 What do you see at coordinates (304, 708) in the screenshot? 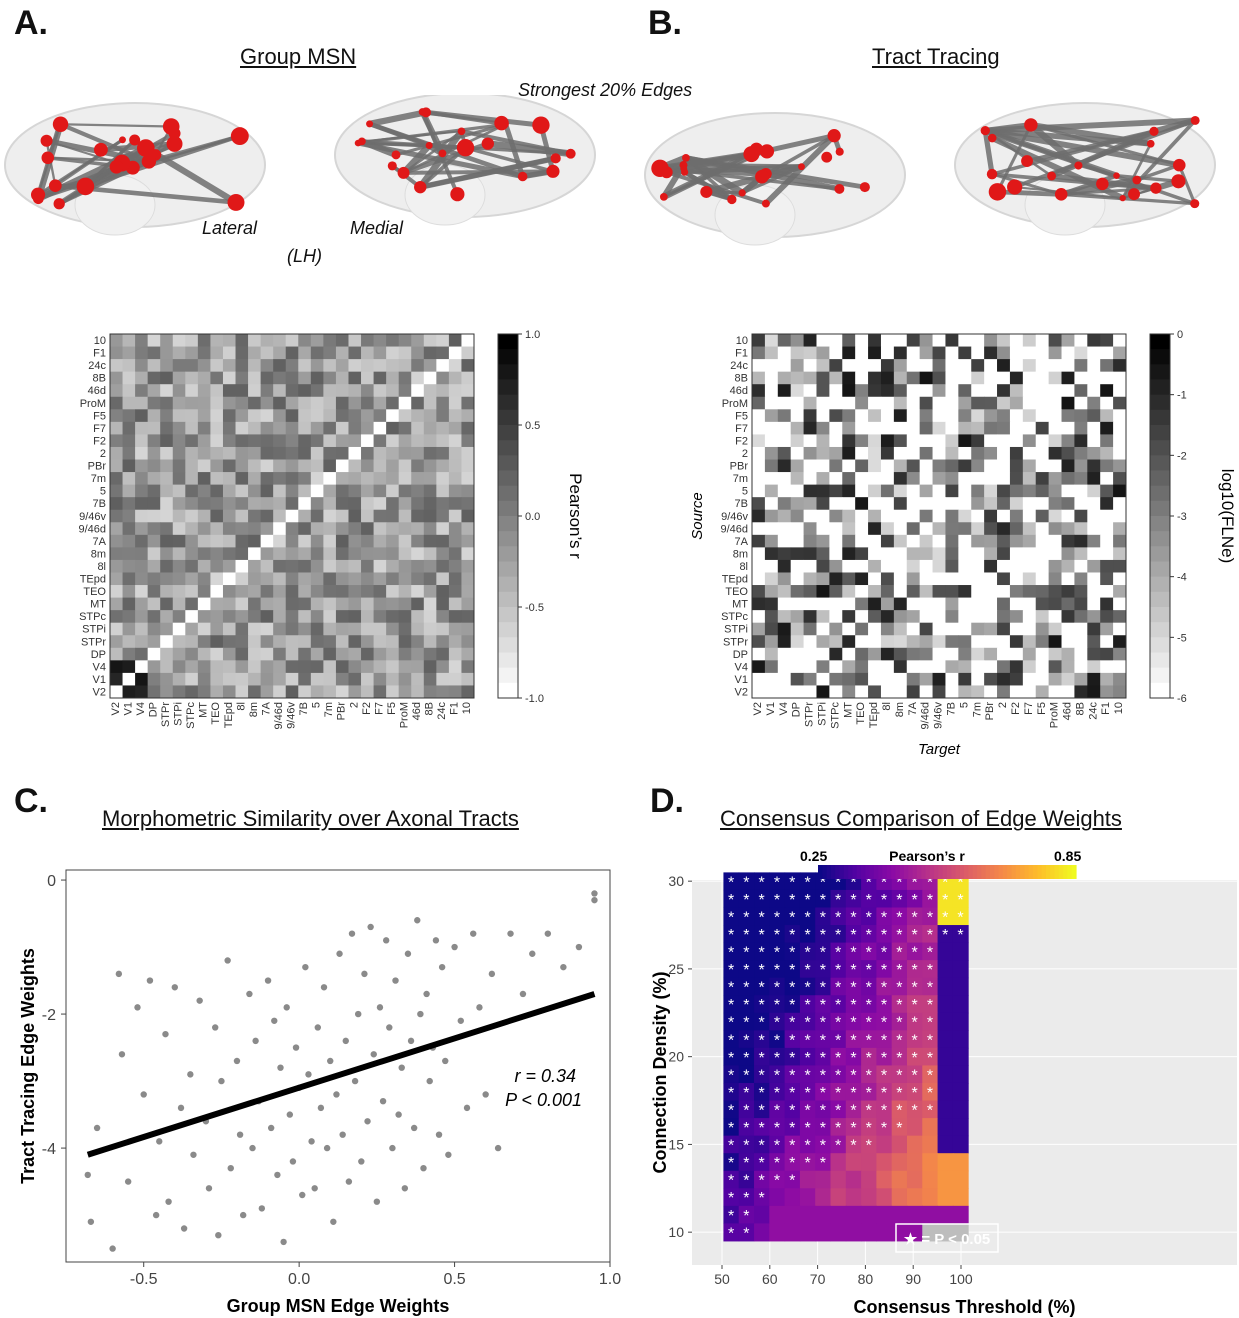
I see `col-label: 7B` at bounding box center [304, 708].